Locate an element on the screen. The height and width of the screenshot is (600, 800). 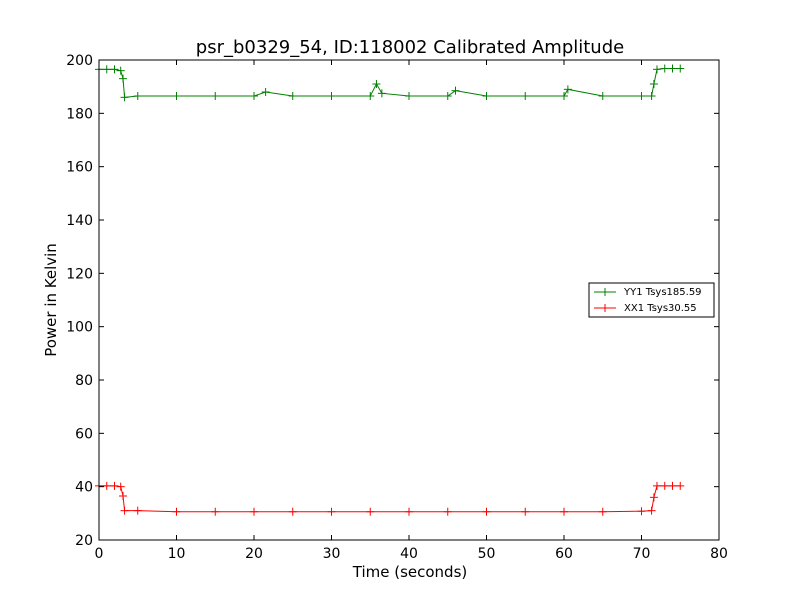
y-tick-label: 160 is located at coordinates (79, 168).